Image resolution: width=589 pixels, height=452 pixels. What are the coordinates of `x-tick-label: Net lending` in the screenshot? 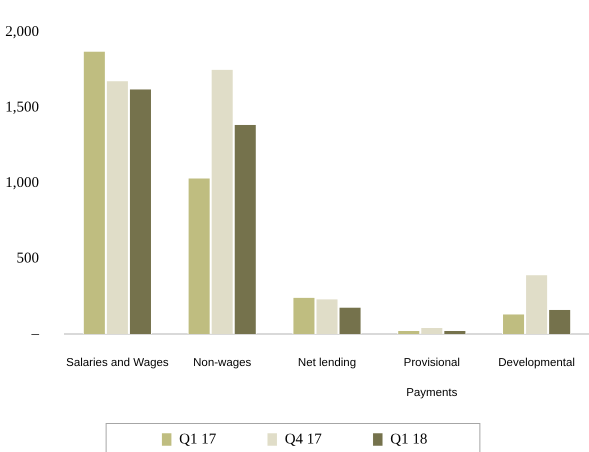 It's located at (327, 363).